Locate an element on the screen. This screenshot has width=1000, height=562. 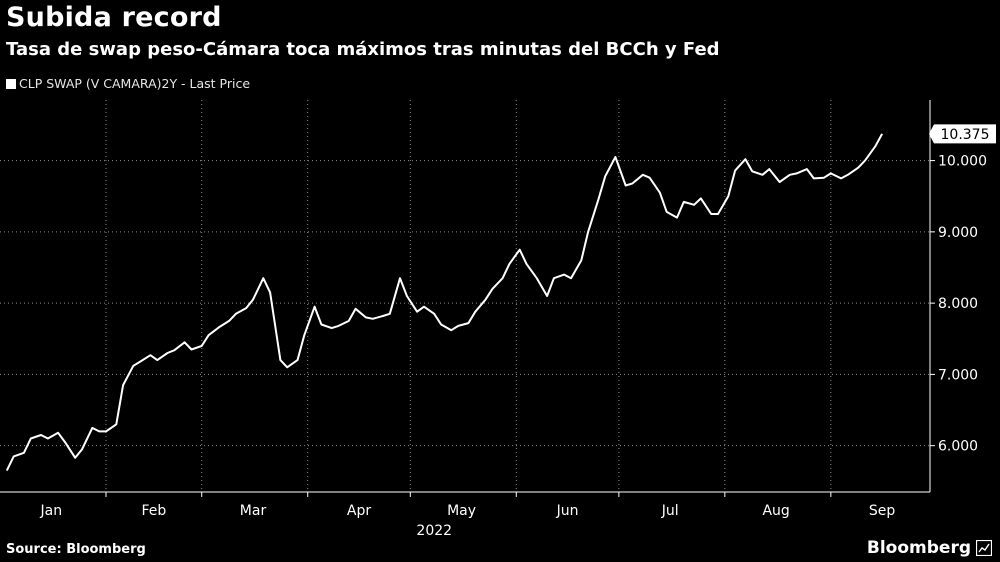
x-tick-label: Sep is located at coordinates (882, 511).